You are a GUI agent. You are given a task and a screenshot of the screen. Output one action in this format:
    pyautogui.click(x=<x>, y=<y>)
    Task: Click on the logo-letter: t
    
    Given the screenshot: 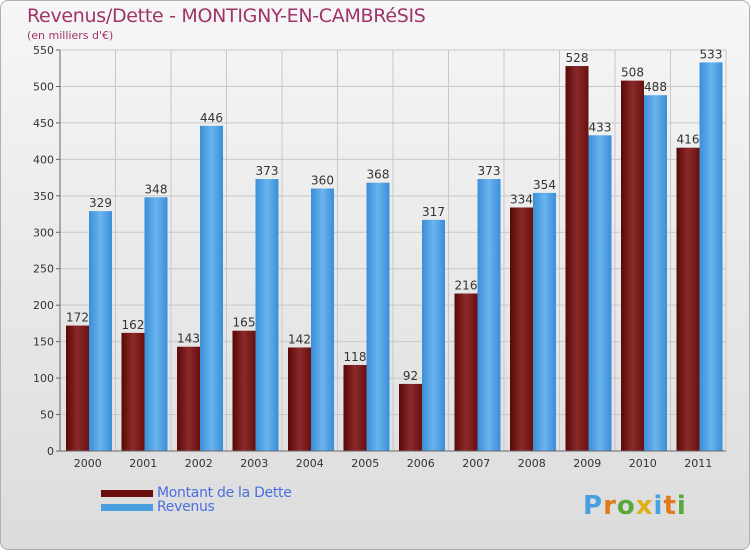 What is the action you would take?
    pyautogui.click(x=670, y=506)
    